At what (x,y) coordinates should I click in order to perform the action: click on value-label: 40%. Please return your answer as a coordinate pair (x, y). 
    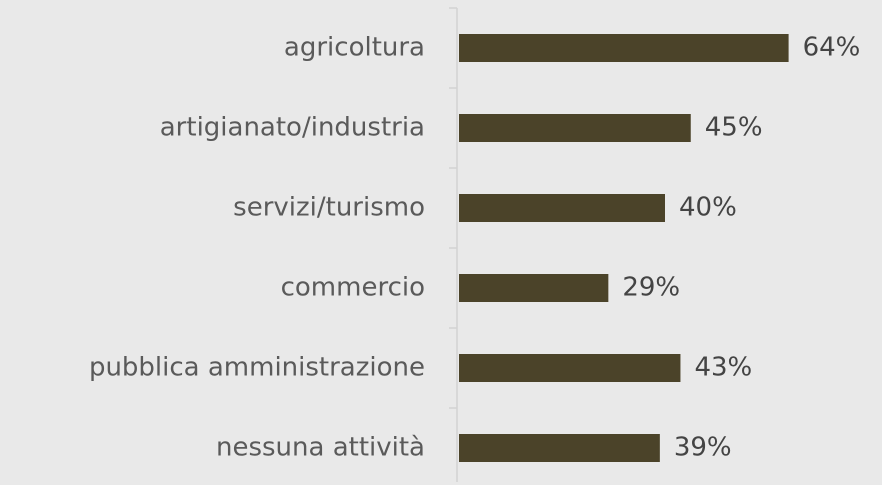
    Looking at the image, I should click on (708, 208).